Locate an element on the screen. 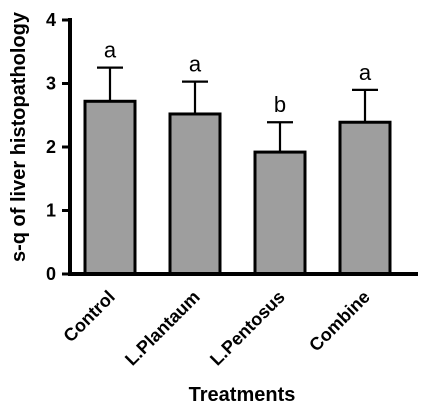  category-label: L.Pentosus is located at coordinates (247, 328).